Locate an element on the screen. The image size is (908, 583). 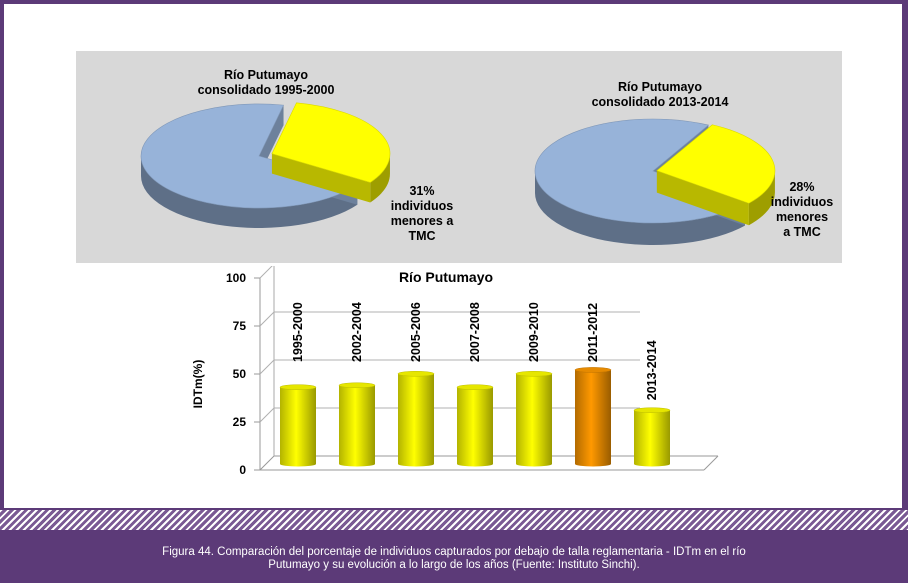
pie-2-slice-2-wall is located at coordinates (640, 208).